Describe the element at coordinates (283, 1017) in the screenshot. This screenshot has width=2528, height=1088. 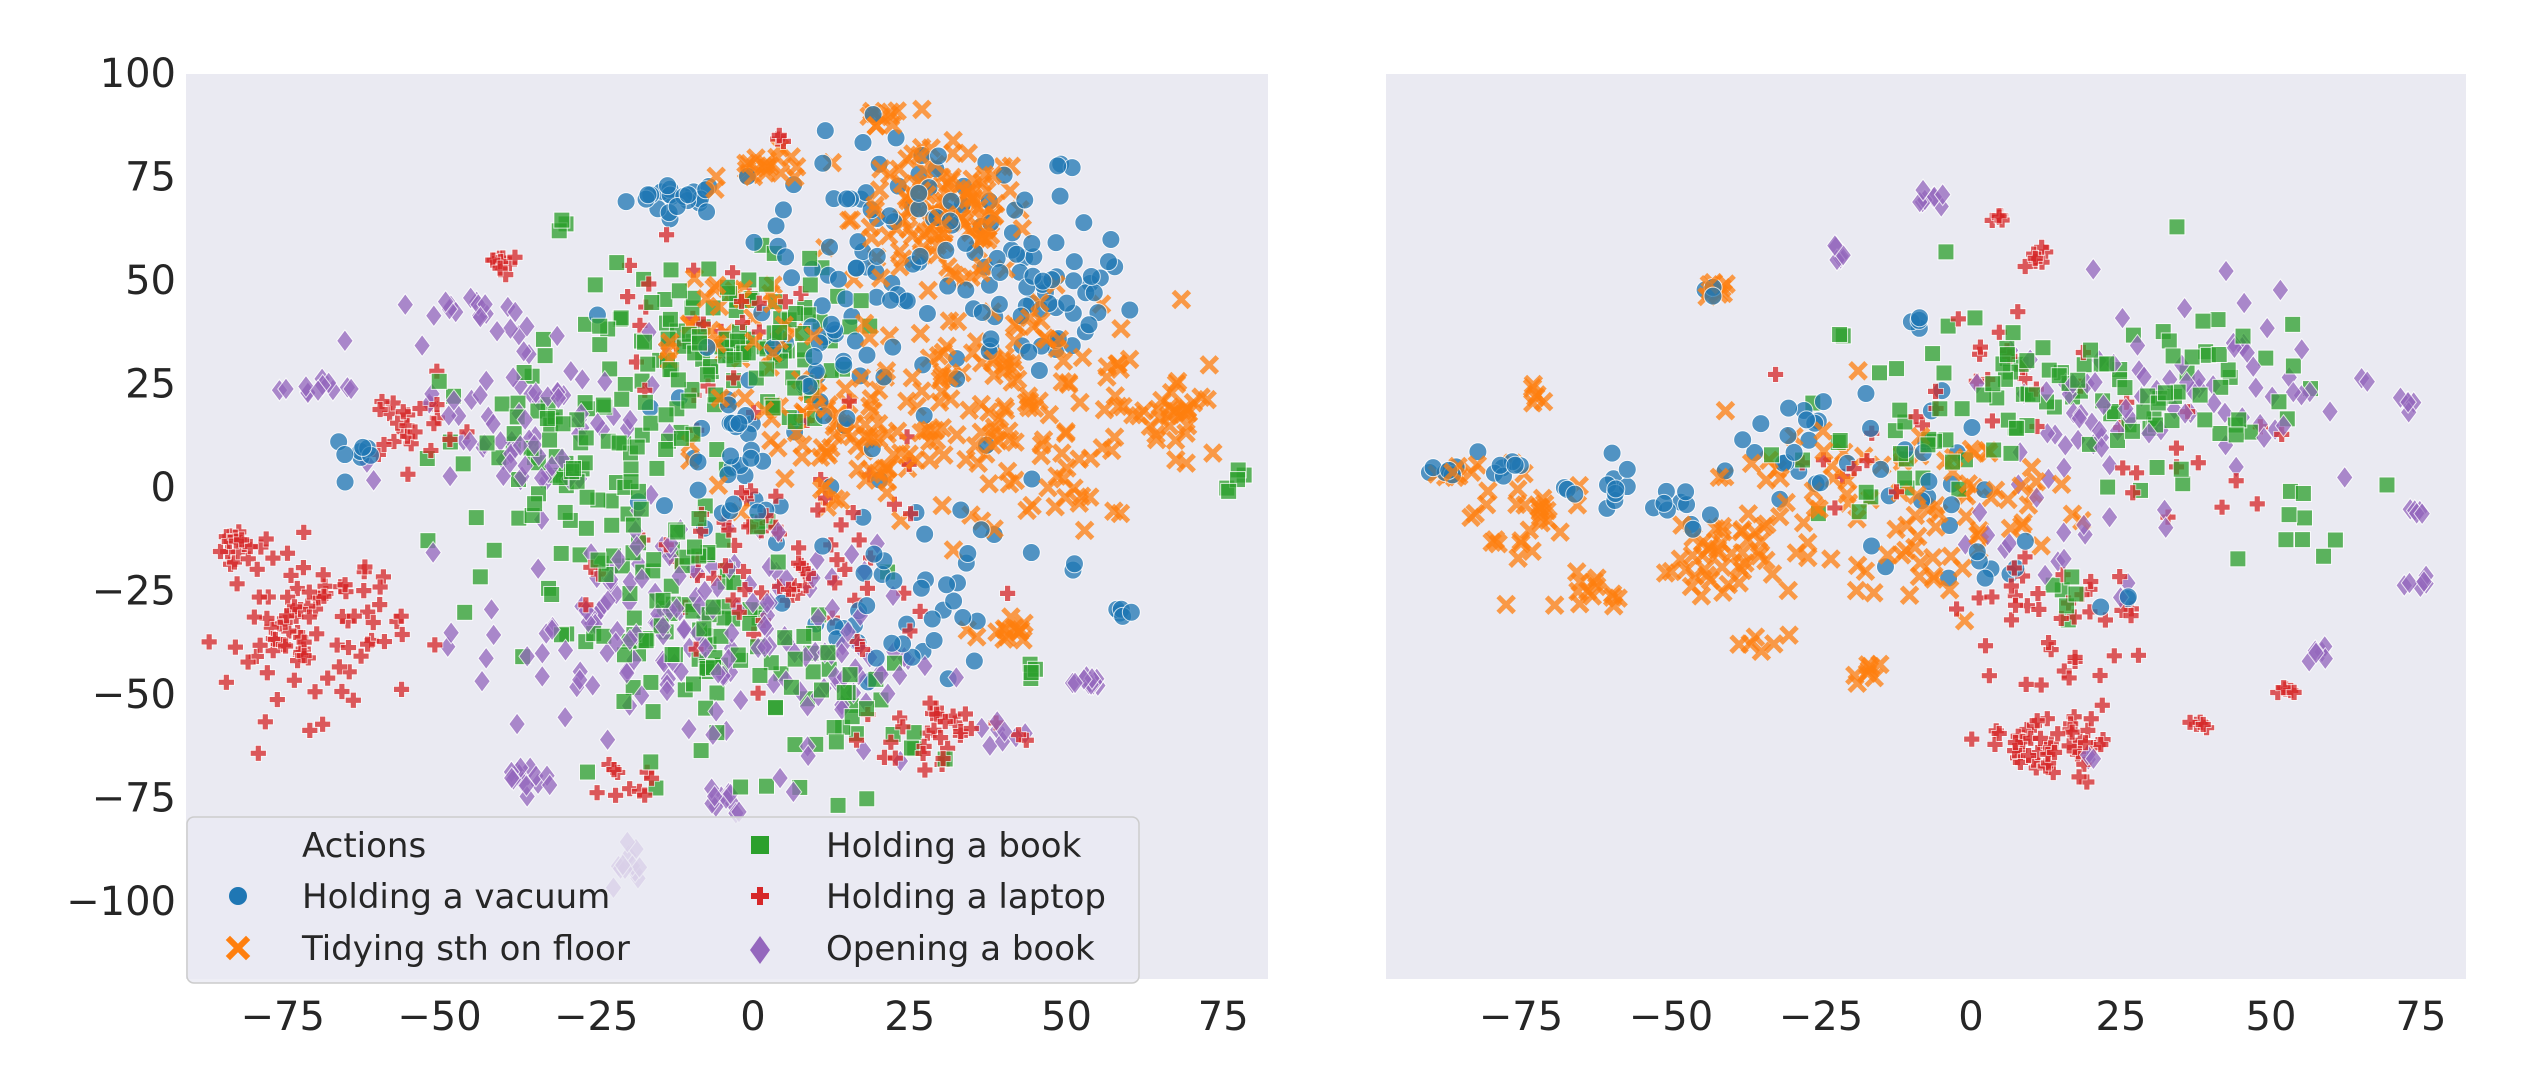
I see `x-tick-label: −75` at that location.